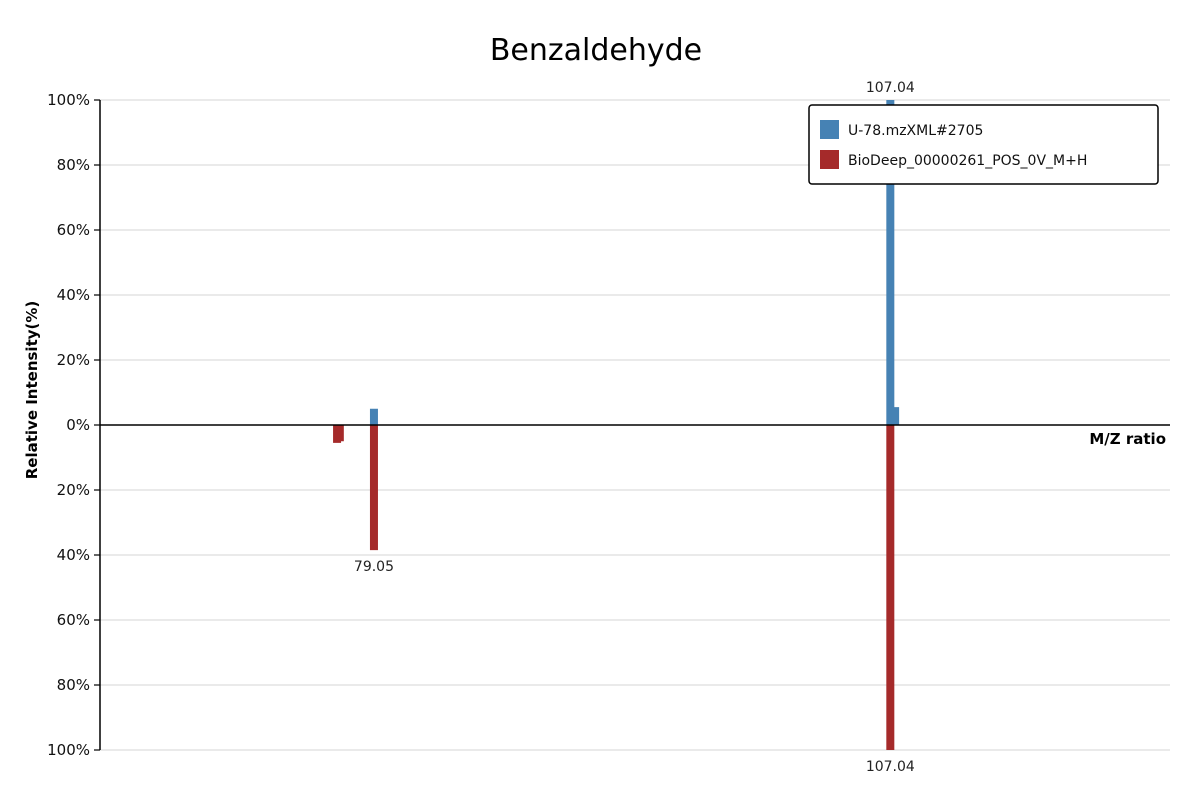  What do you see at coordinates (829, 129) in the screenshot?
I see `legend-swatch-query` at bounding box center [829, 129].